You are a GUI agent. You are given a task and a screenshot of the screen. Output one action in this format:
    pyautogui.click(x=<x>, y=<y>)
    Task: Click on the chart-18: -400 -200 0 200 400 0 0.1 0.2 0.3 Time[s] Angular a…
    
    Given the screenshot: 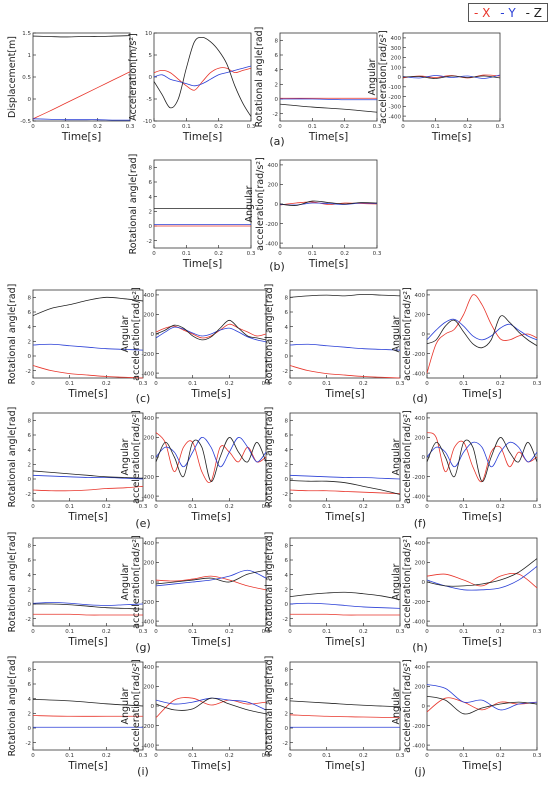 What is the action you would take?
    pyautogui.click(x=466, y=591)
    